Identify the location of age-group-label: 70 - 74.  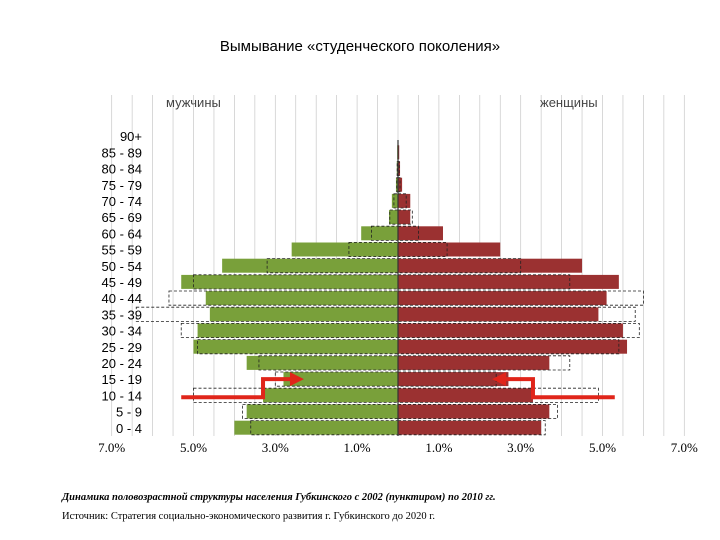
(122, 201).